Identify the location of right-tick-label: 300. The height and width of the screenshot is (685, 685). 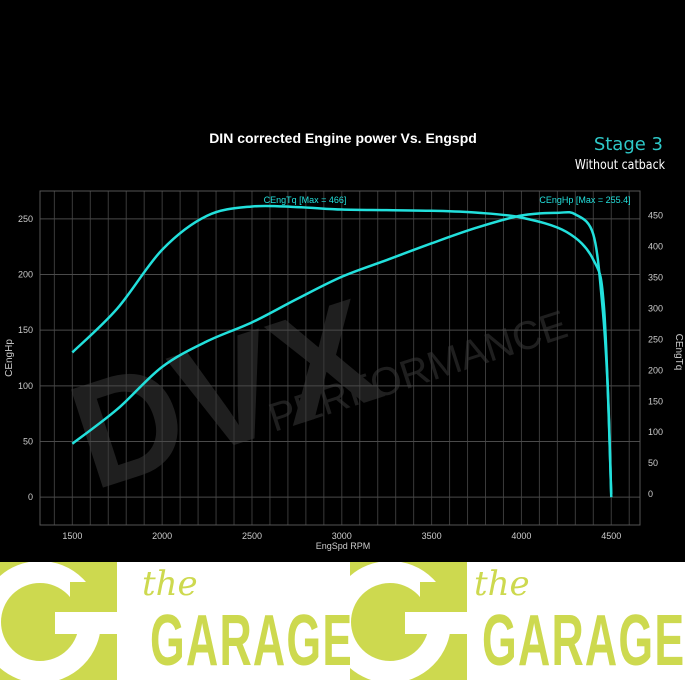
(655, 309).